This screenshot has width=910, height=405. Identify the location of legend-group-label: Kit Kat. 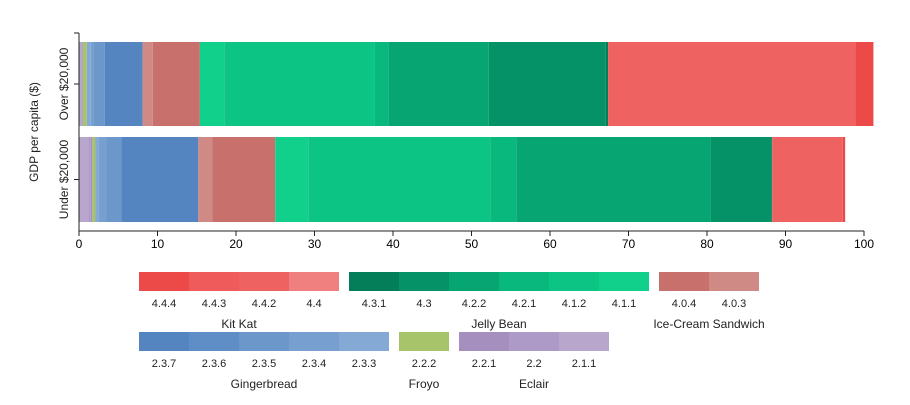
(239, 324).